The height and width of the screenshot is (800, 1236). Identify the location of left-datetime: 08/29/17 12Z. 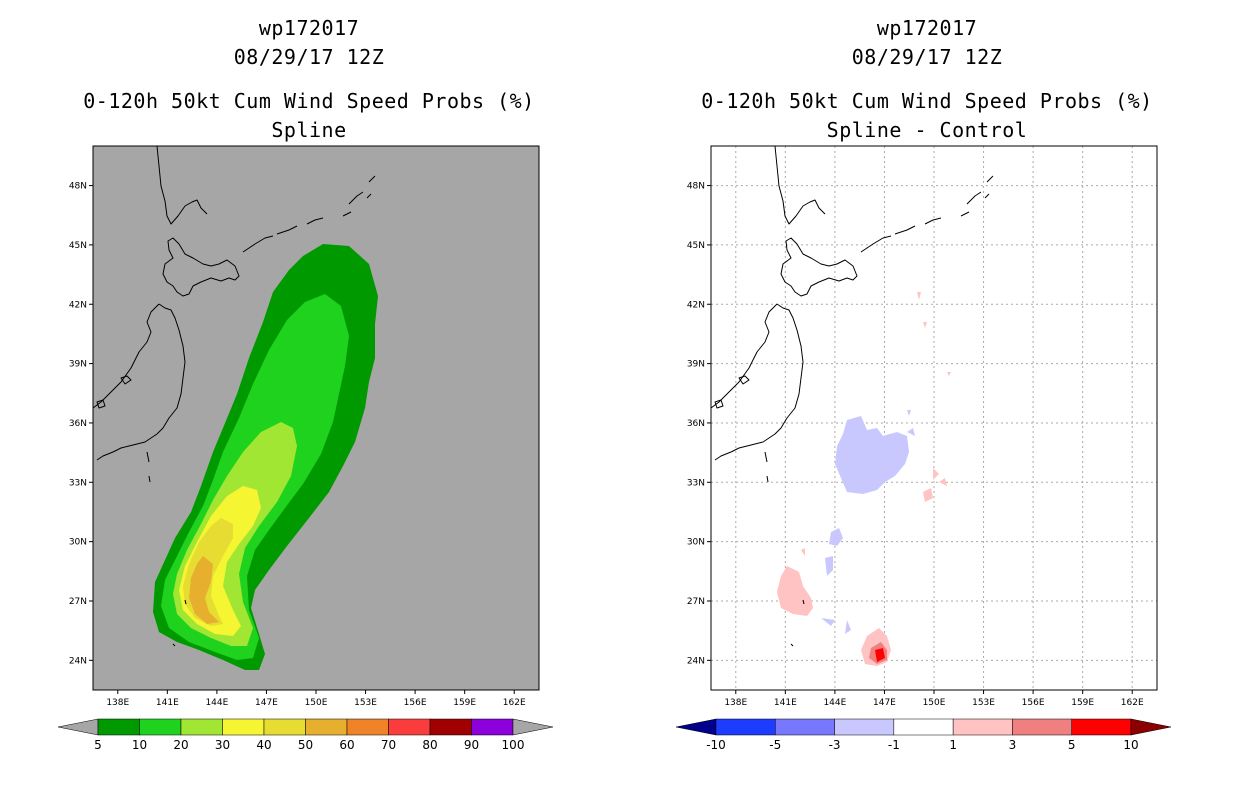
(309, 57).